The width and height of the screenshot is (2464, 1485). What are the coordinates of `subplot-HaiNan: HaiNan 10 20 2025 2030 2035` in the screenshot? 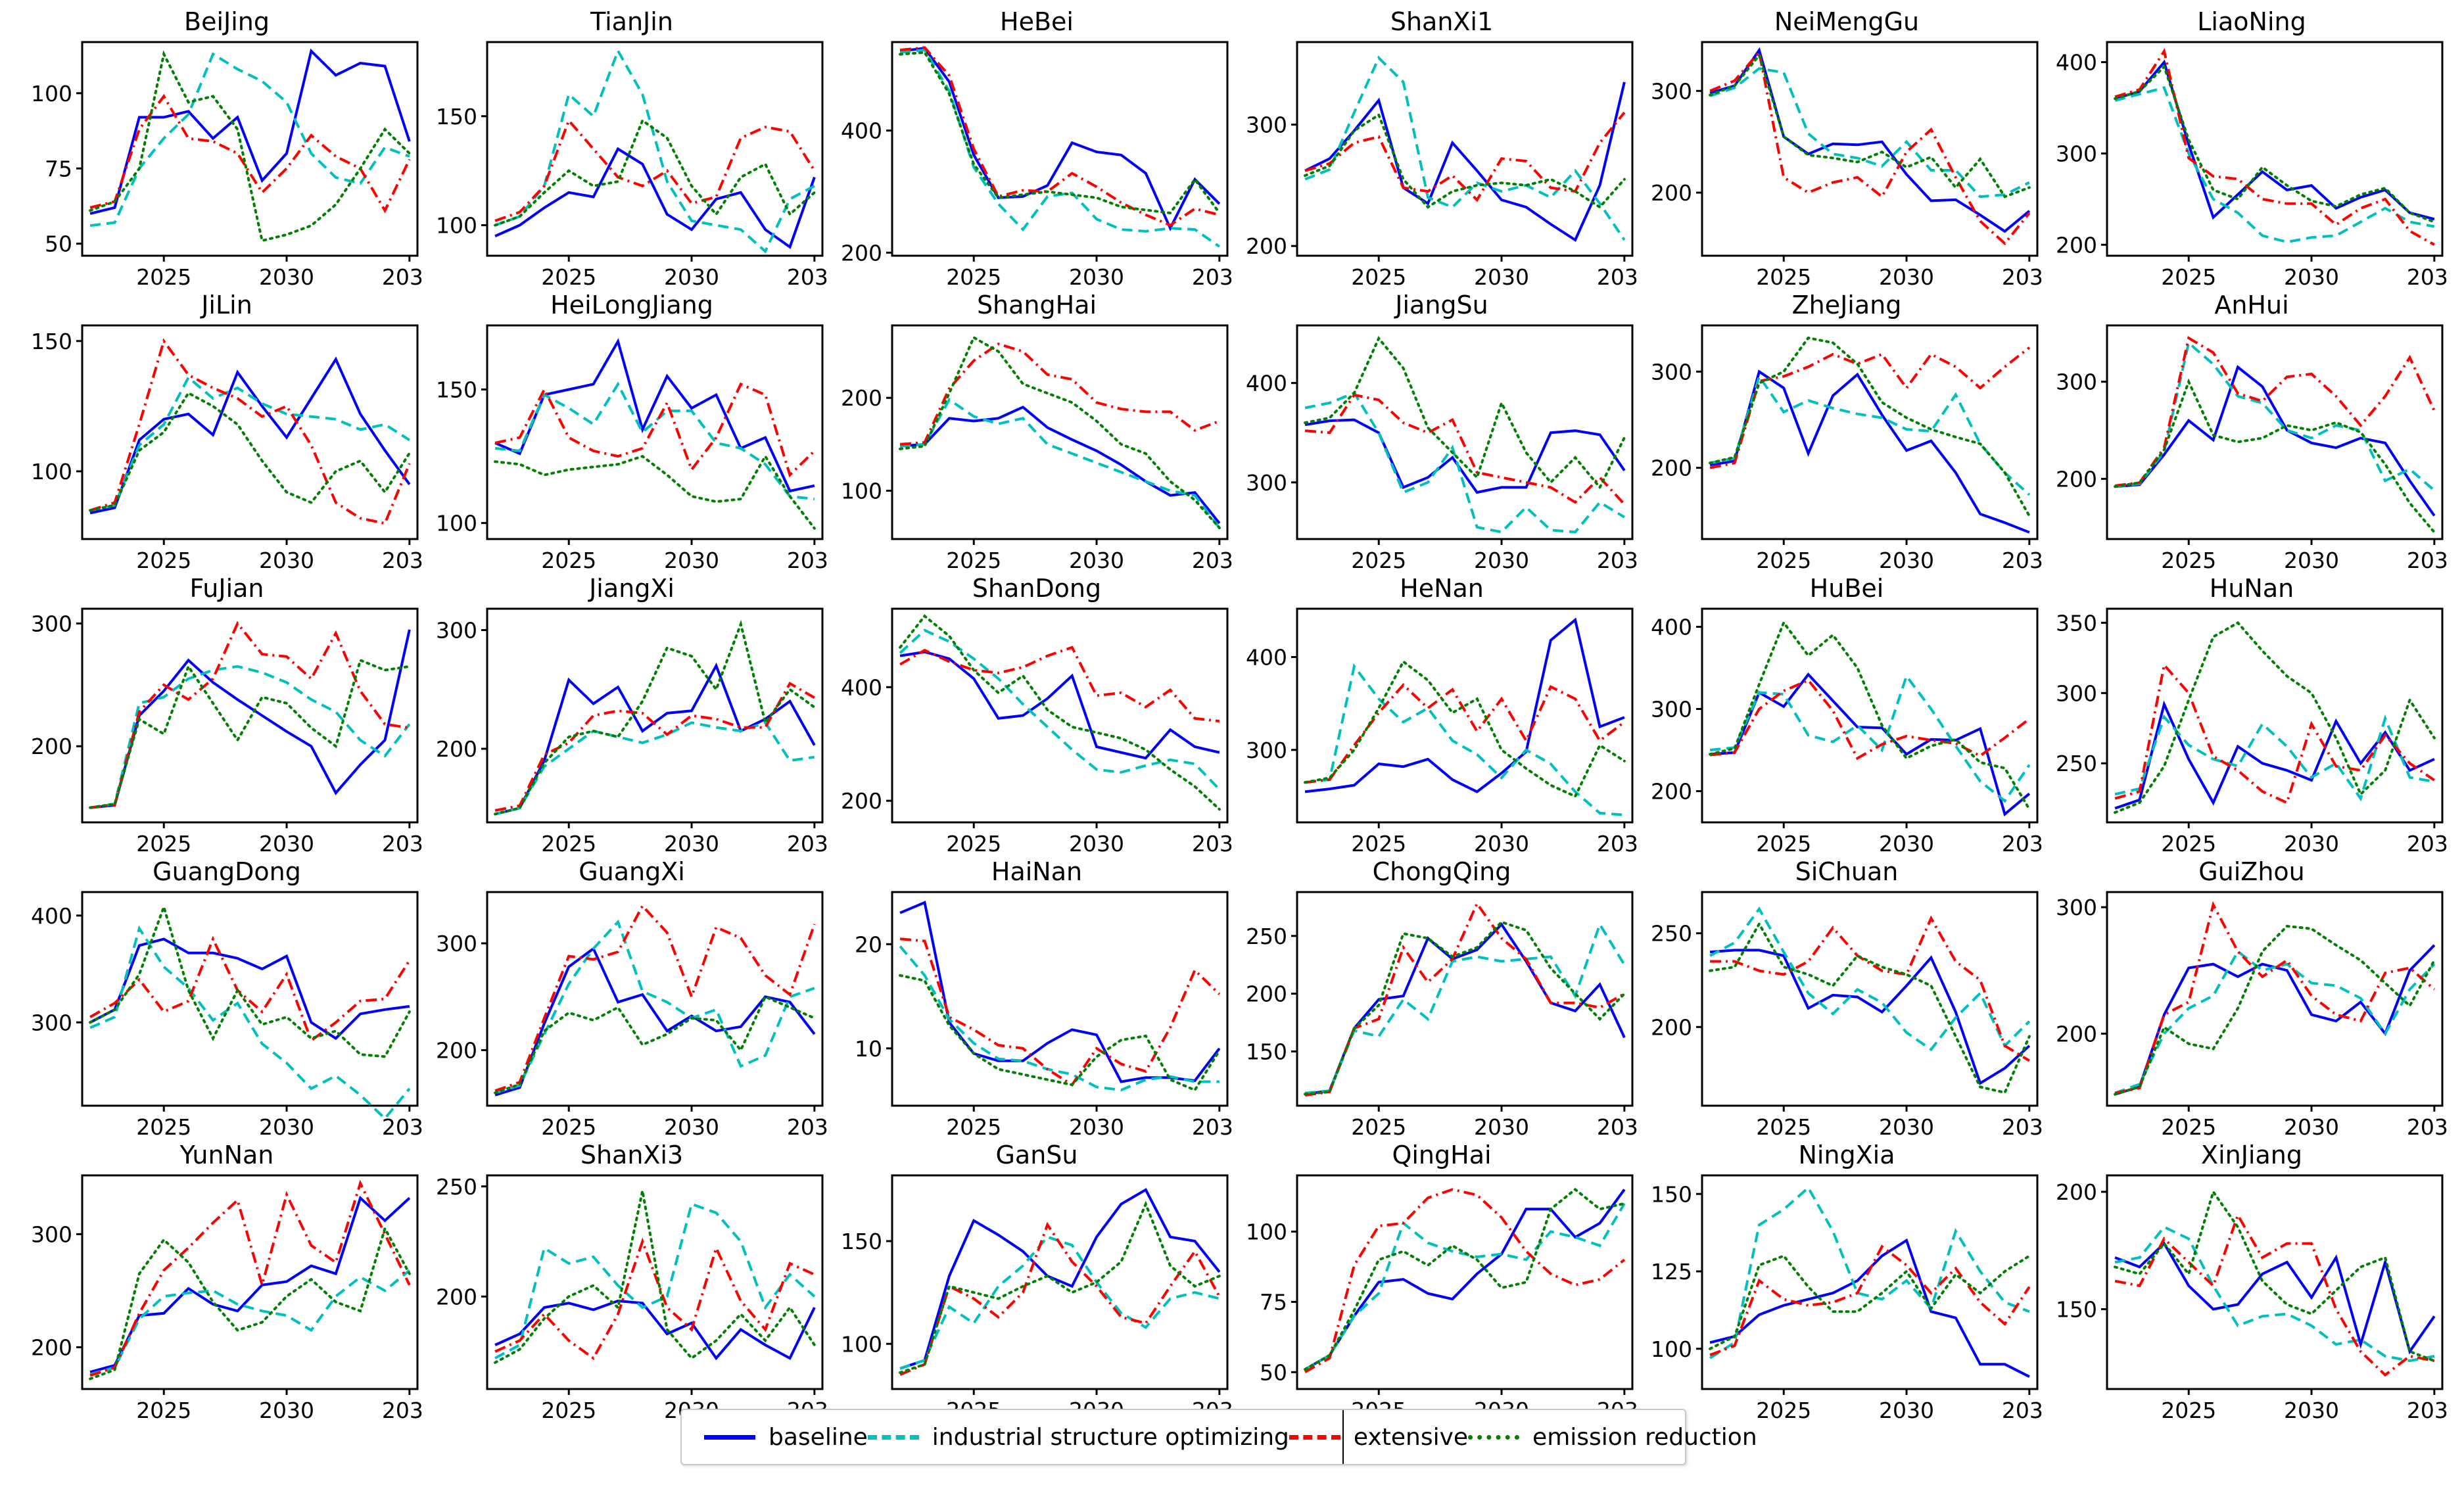 It's located at (1036, 998).